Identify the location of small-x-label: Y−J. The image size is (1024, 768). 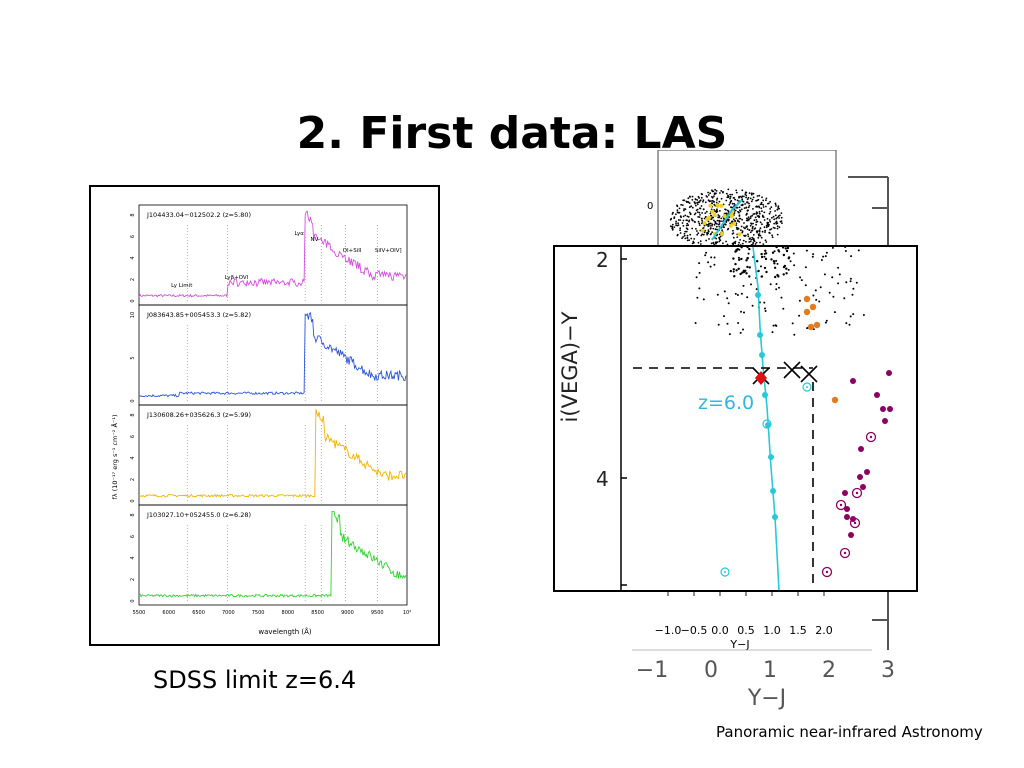
(739, 644).